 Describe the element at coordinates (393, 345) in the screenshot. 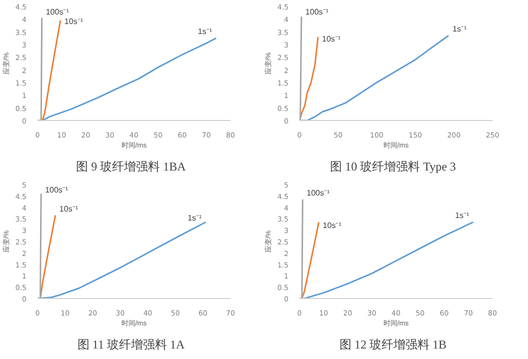

I see `text: 图 12 玻纤增强料 1B` at that location.